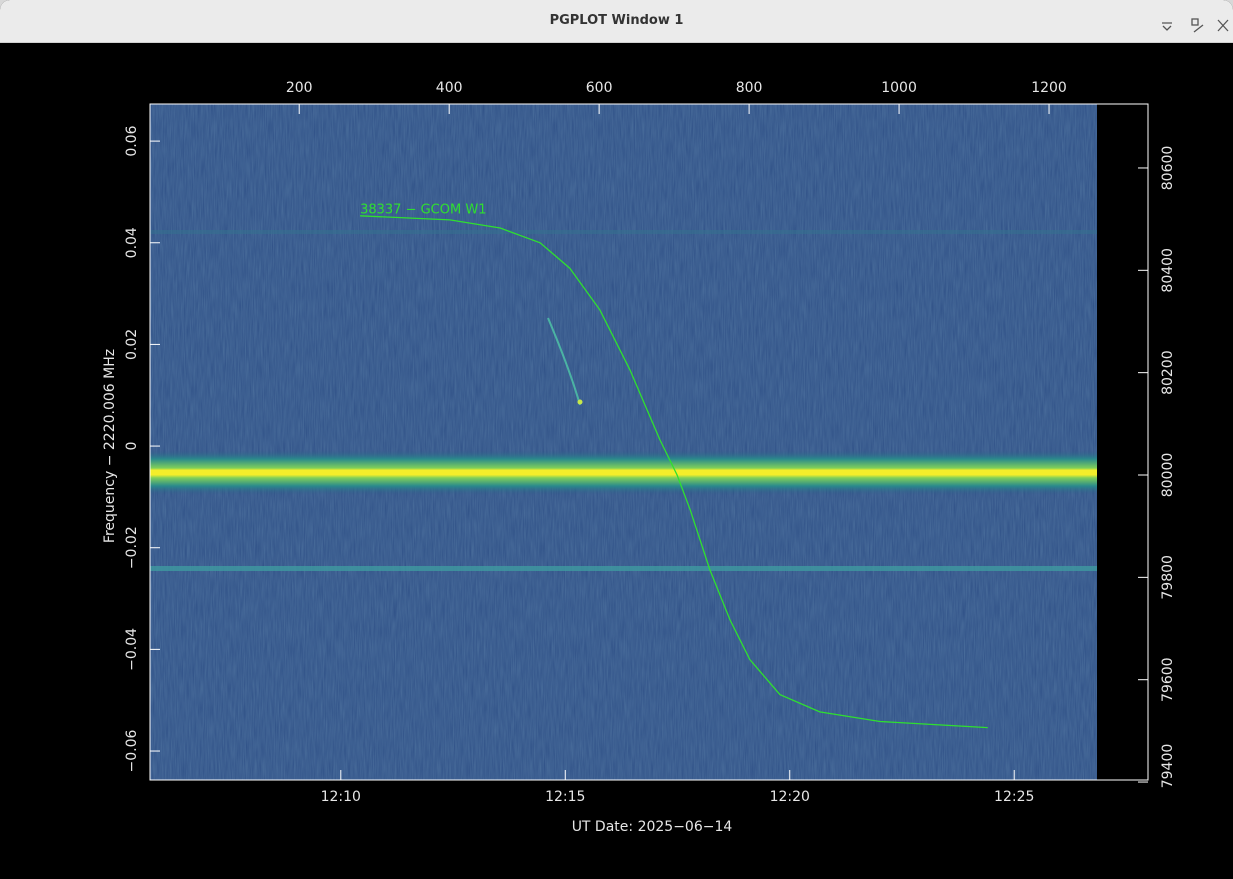  What do you see at coordinates (132, 547) in the screenshot?
I see `y-tick-label: −0.02` at bounding box center [132, 547].